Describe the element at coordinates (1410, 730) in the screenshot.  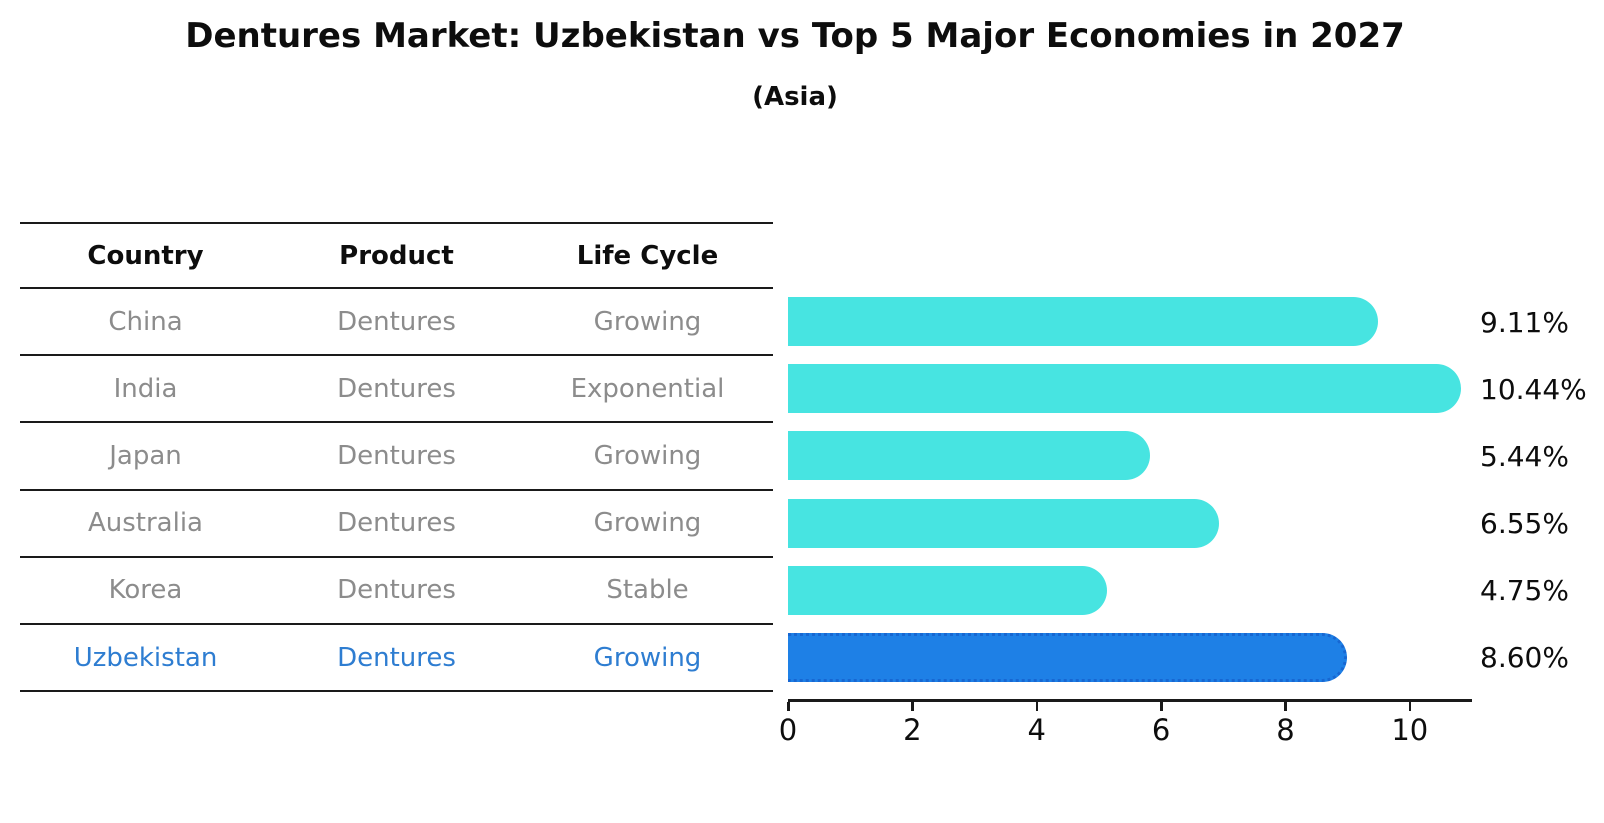
I see `x-axis-tick-label: 10` at that location.